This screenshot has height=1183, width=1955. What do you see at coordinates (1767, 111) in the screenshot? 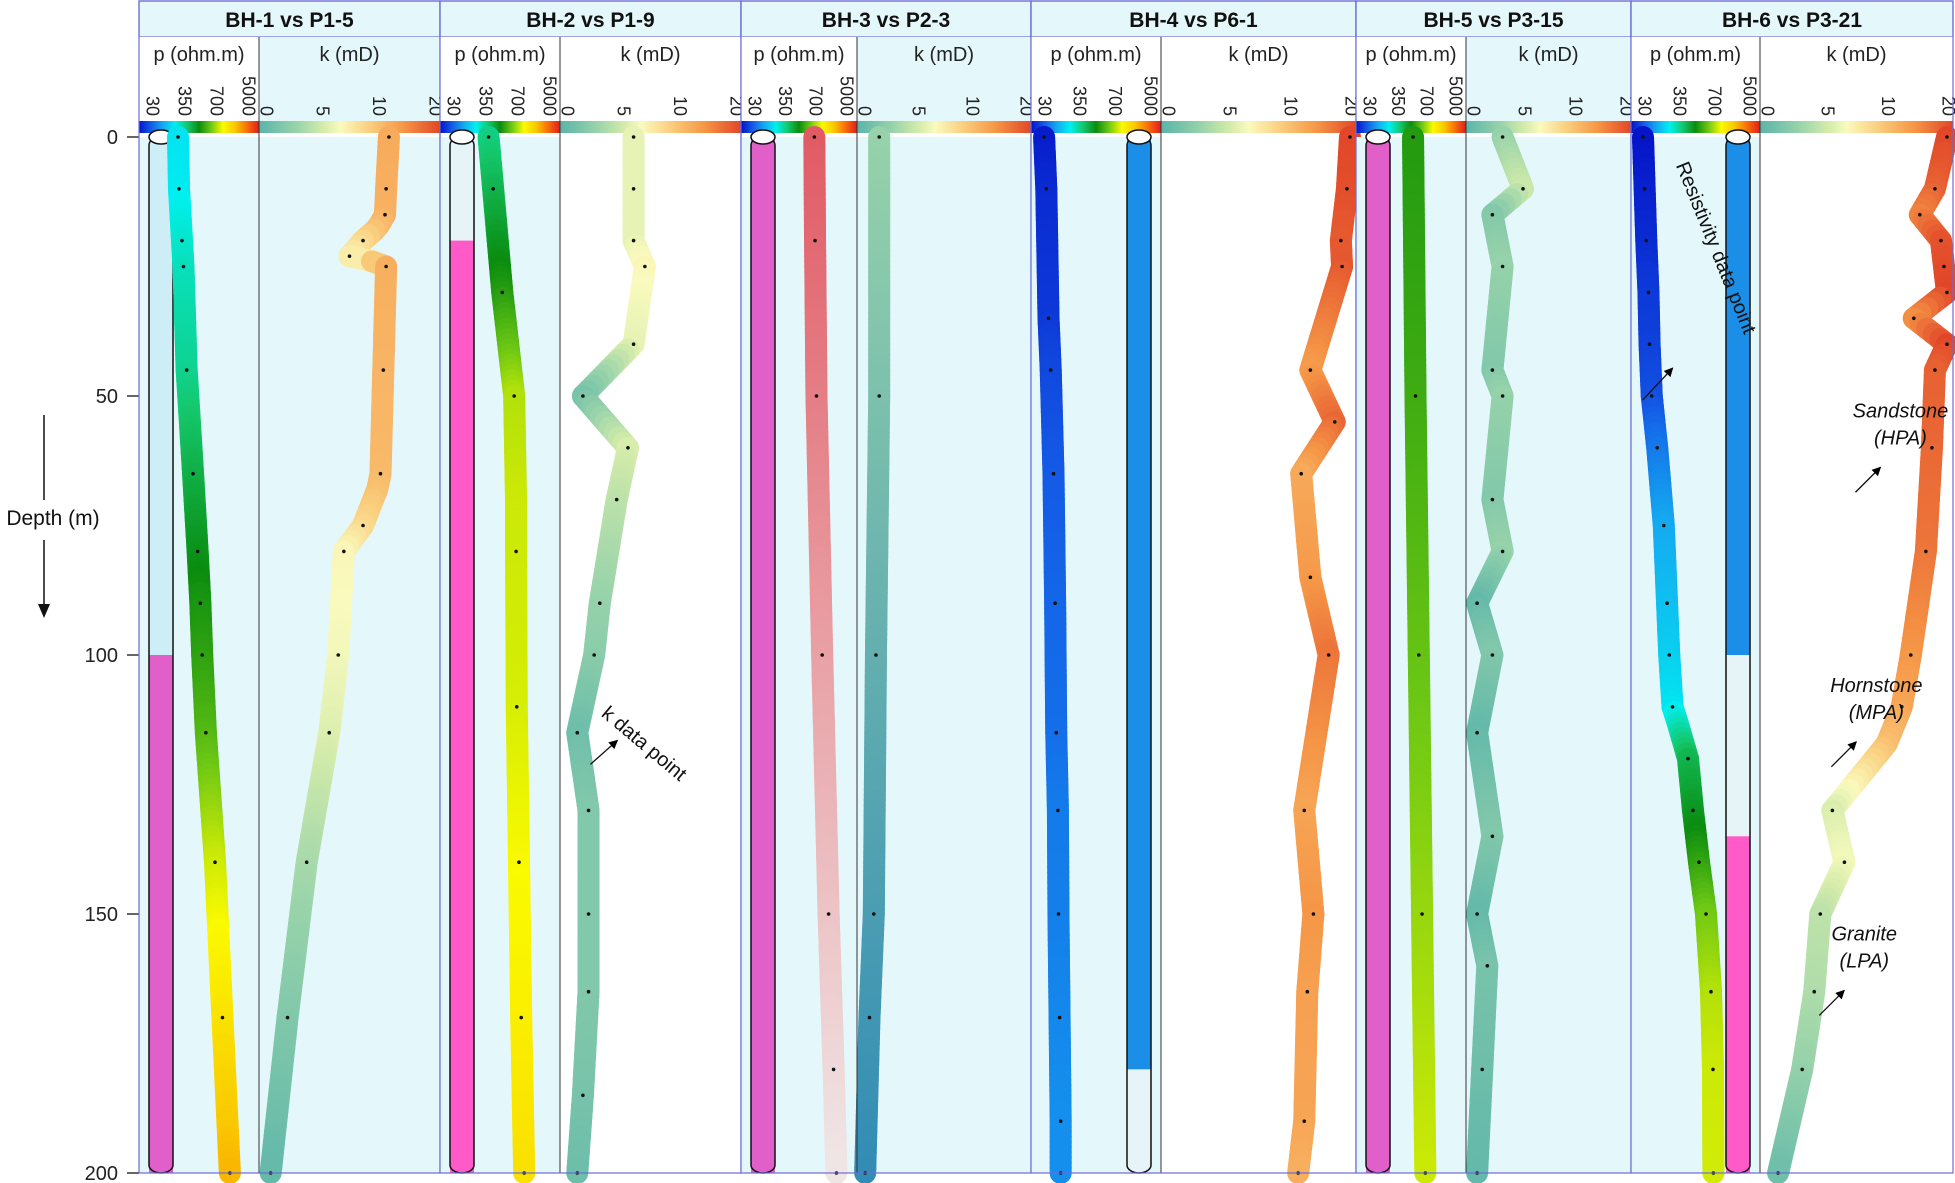
I see `k-tick-label: 0` at bounding box center [1767, 111].